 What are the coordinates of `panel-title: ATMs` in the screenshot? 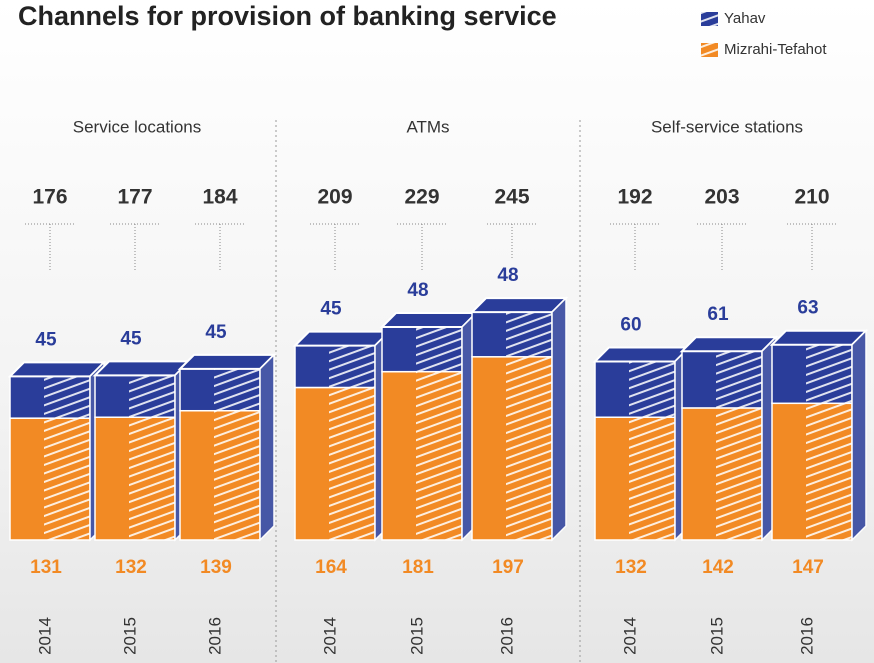 It's located at (427, 126).